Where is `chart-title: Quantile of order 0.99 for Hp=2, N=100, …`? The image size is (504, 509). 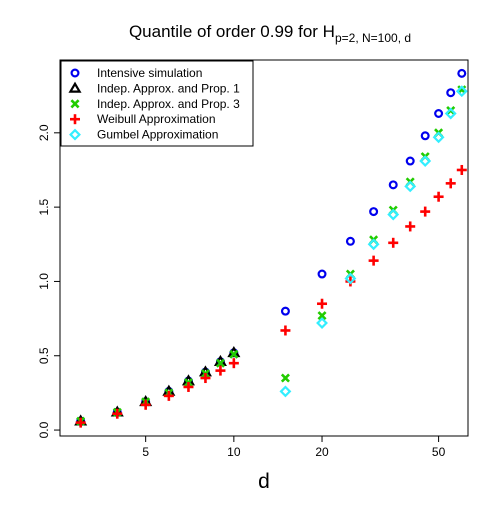 chart-title: Quantile of order 0.99 for Hp=2, N=100, … is located at coordinates (270, 33).